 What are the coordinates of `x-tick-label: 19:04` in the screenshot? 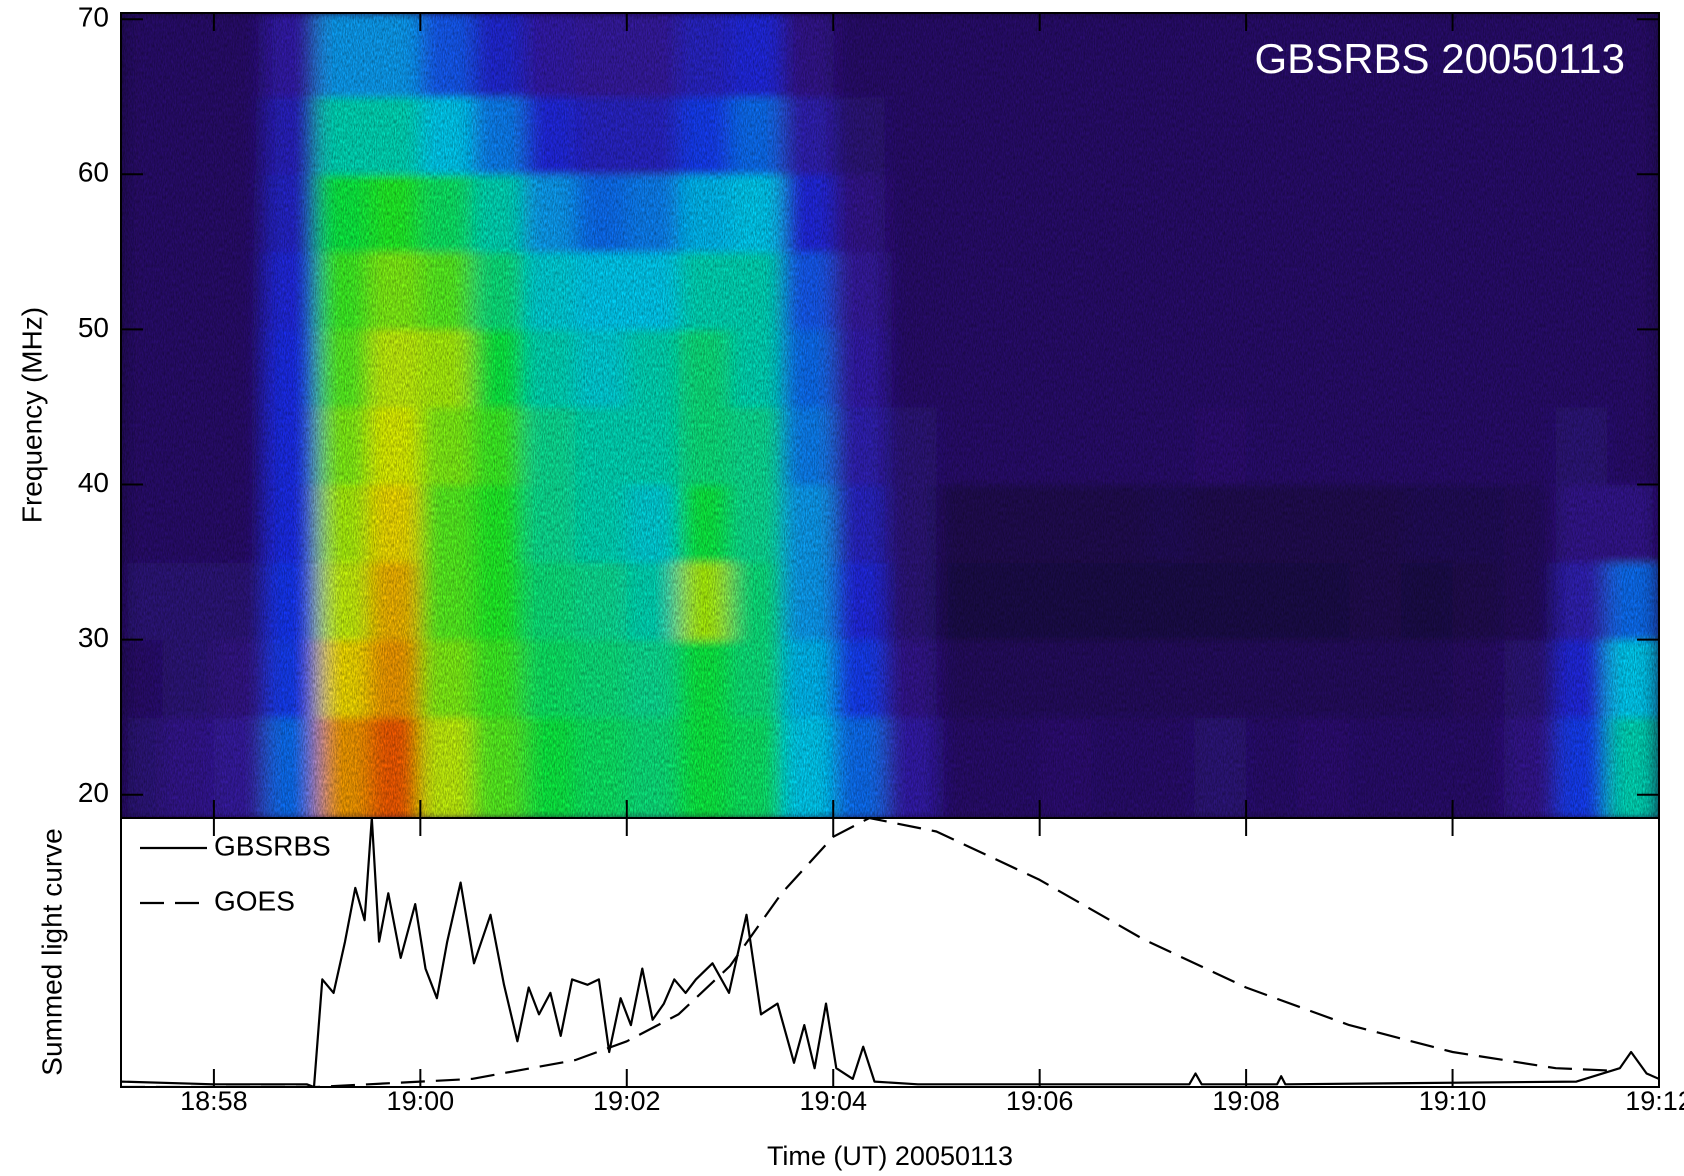 It's located at (833, 1101).